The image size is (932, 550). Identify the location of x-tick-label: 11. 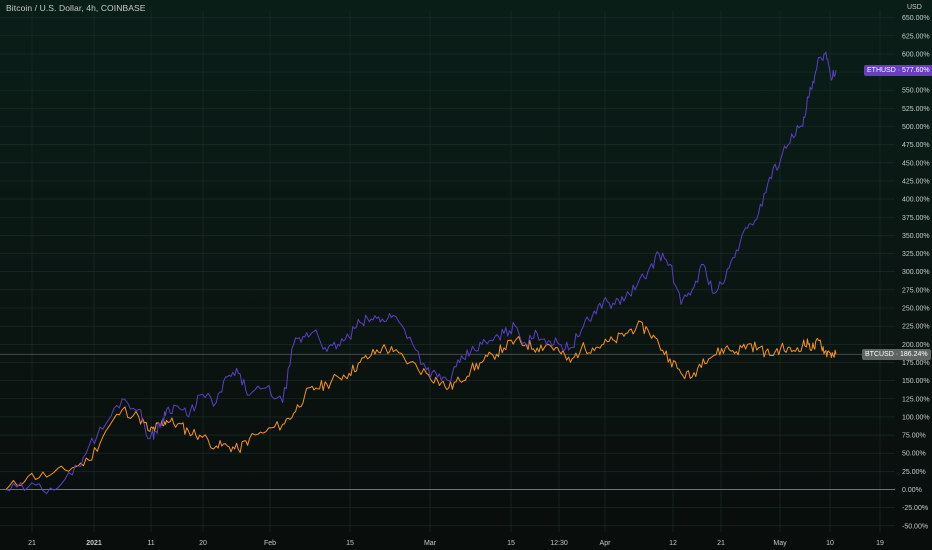
(150, 543).